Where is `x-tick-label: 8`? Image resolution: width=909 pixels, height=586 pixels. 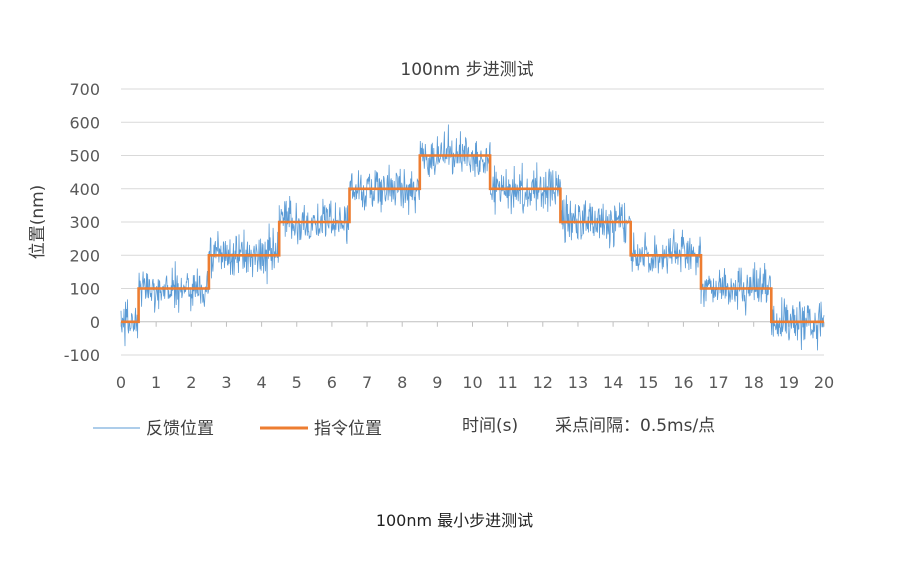 x-tick-label: 8 is located at coordinates (402, 382).